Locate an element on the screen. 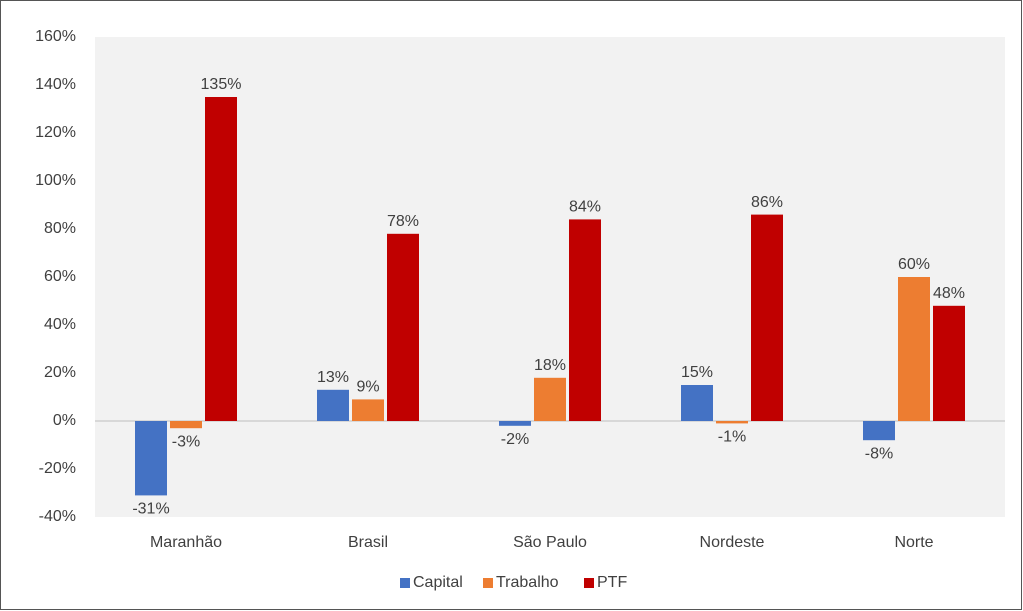 The height and width of the screenshot is (611, 1023). data-label: 13% is located at coordinates (333, 377).